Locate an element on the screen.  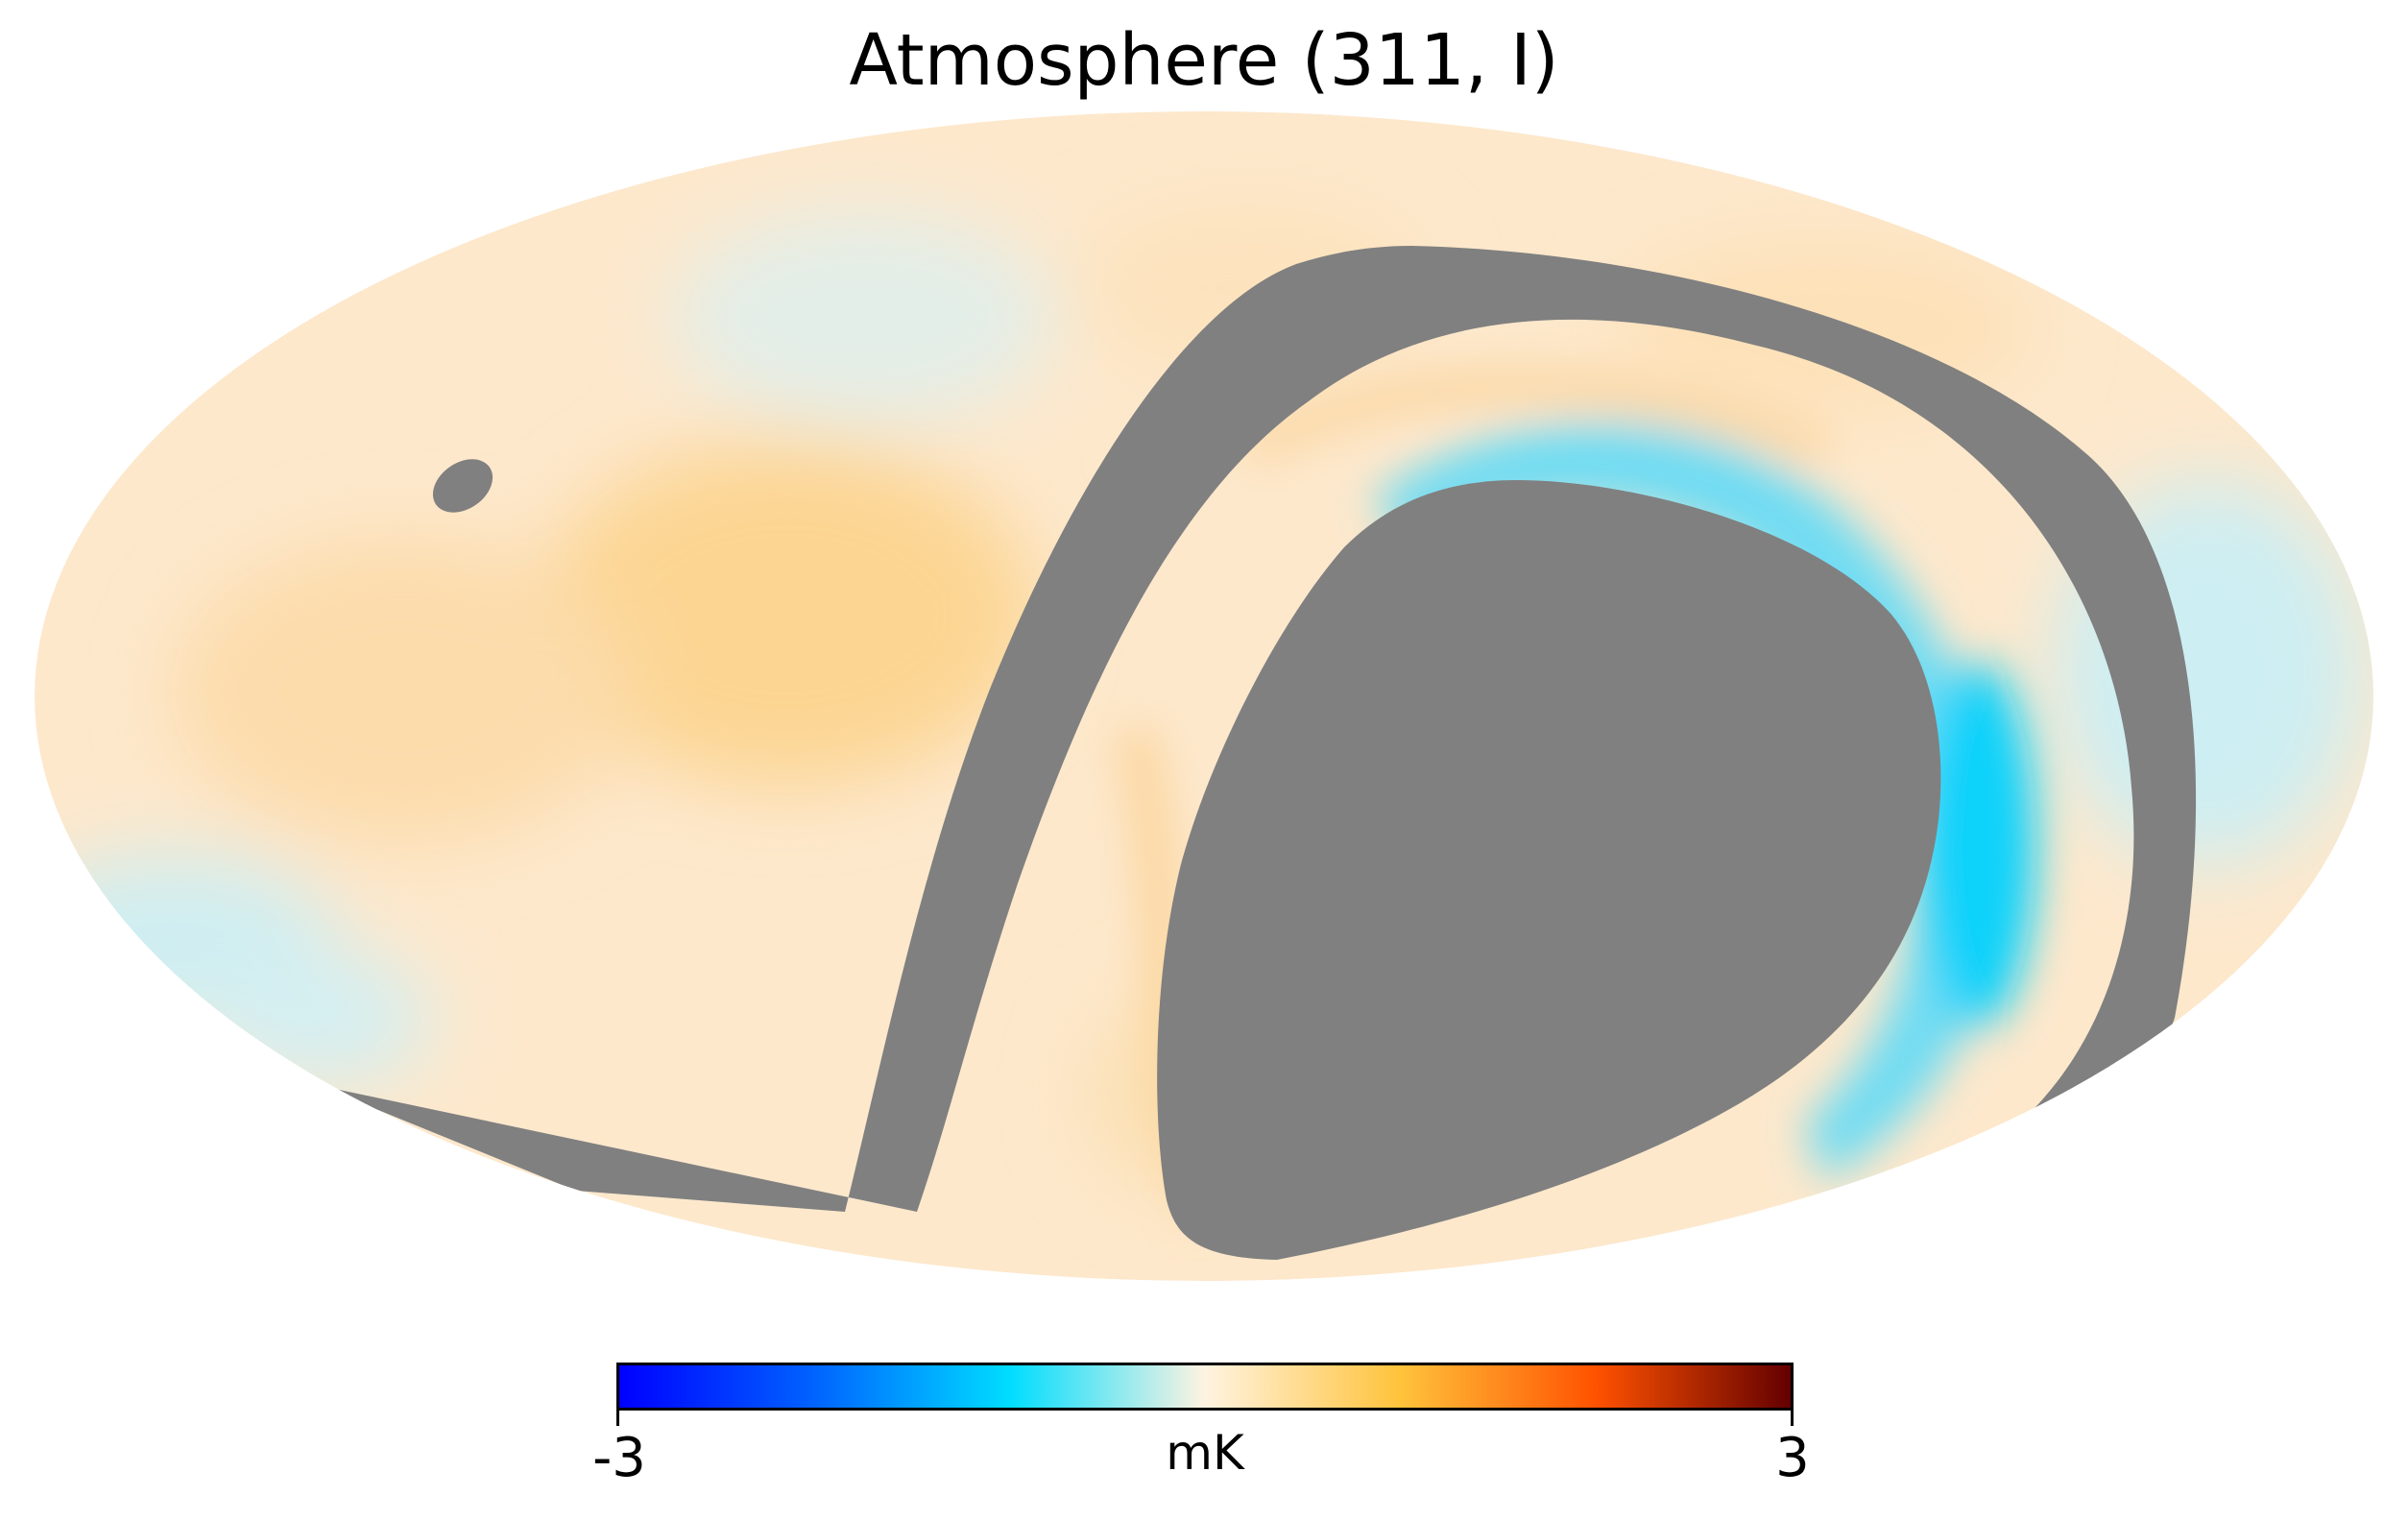
small-mask-spot is located at coordinates (463, 486).